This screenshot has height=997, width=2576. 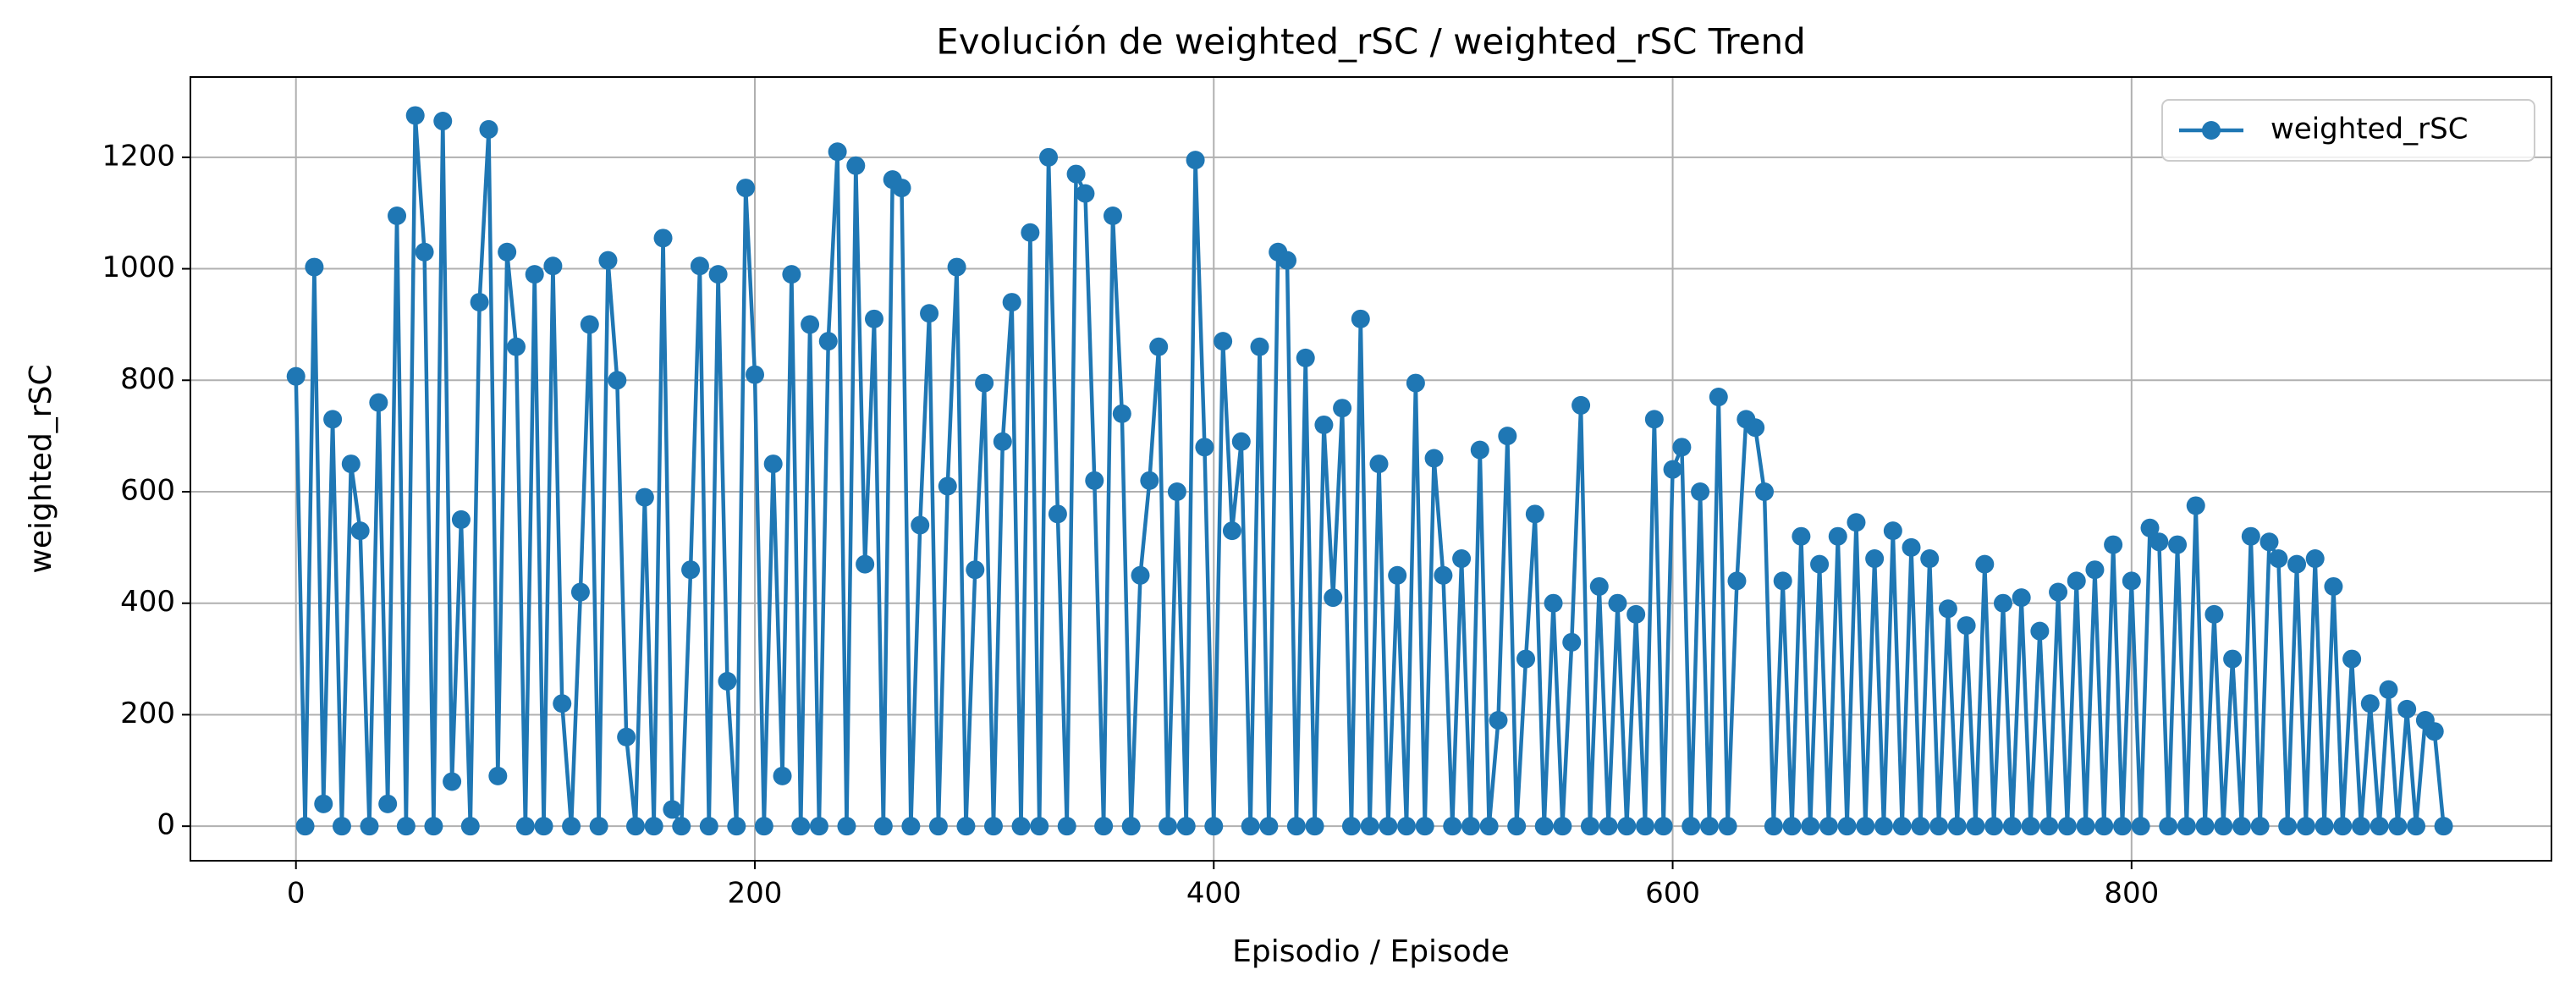 What do you see at coordinates (2369, 129) in the screenshot?
I see `legend-label: weighted_rSC` at bounding box center [2369, 129].